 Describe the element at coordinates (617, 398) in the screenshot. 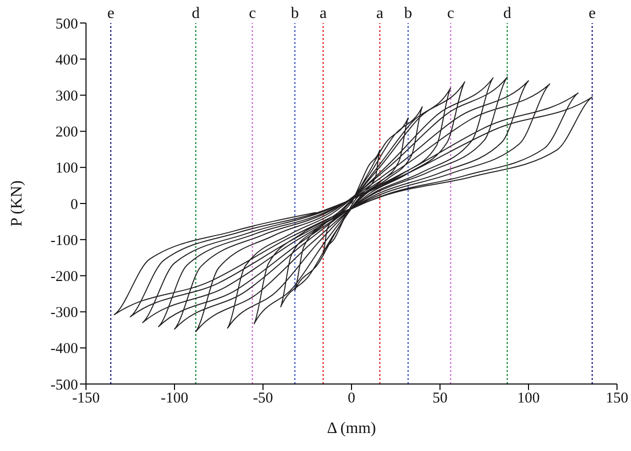

I see `x-tick-label: 150` at that location.